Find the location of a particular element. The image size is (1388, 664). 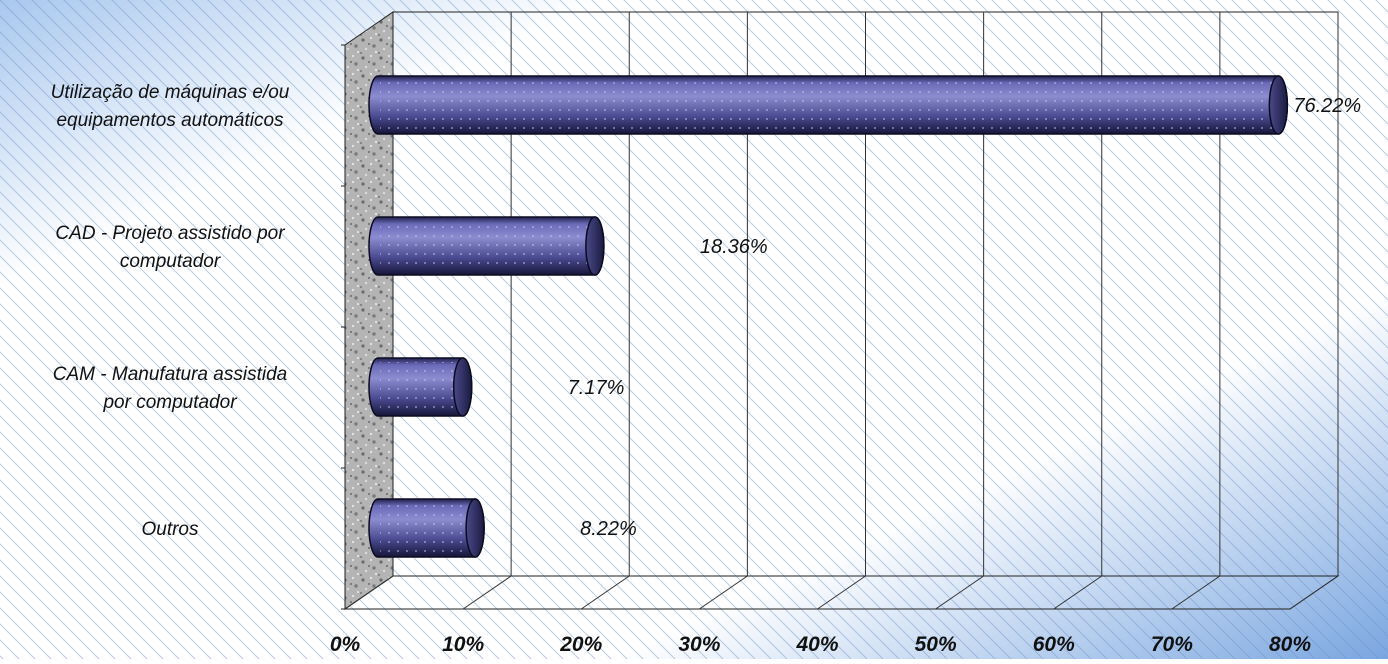

category-label-line: por computador is located at coordinates (169, 402).